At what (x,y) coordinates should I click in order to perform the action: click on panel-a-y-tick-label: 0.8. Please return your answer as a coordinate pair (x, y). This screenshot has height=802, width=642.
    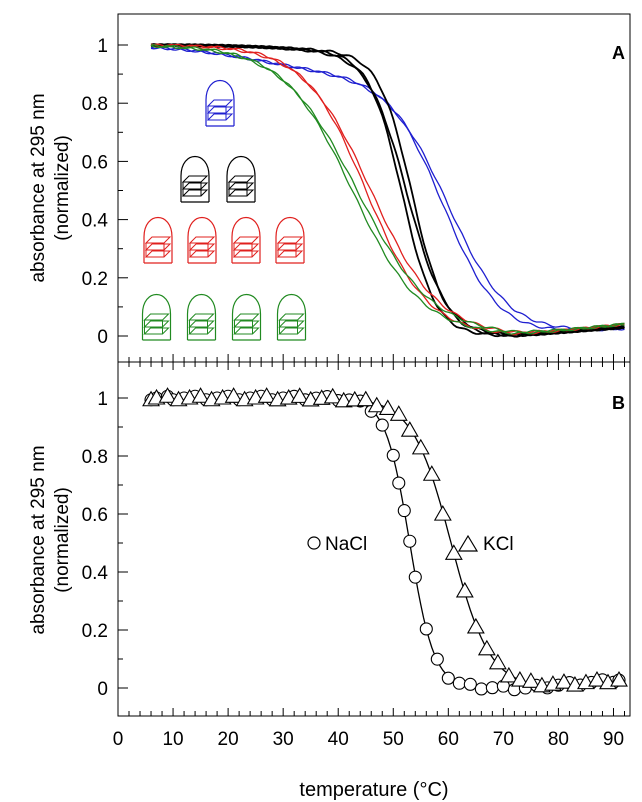
    Looking at the image, I should click on (95, 104).